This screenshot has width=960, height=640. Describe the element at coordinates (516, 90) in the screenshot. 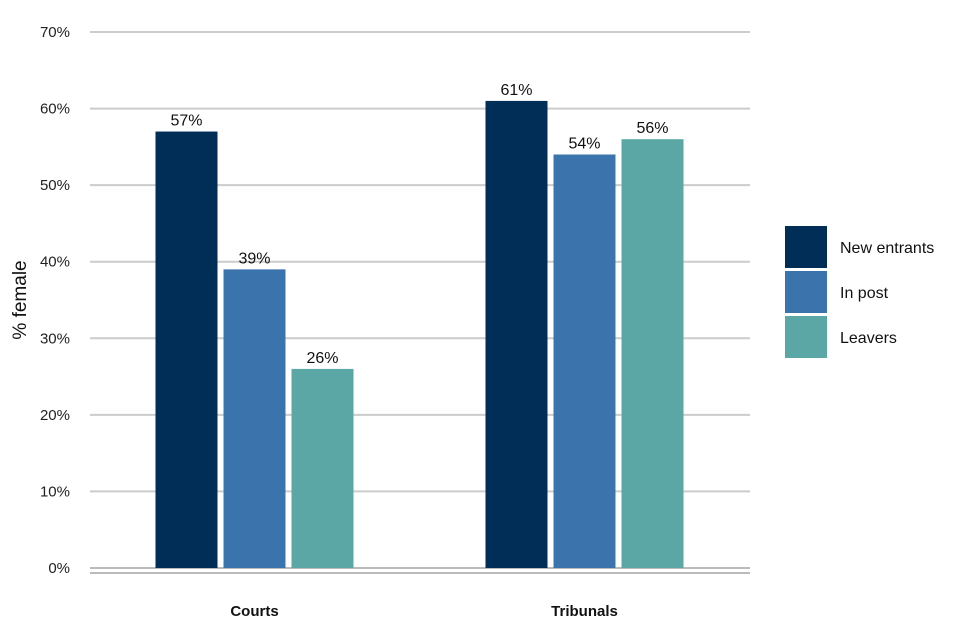

I see `data-label: 61%` at that location.